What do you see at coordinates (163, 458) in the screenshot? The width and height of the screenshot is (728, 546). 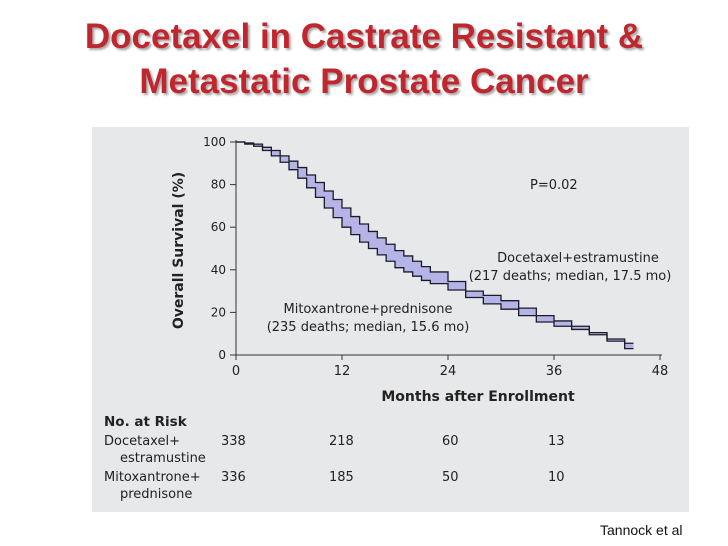 I see `risk-row-label-docetaxel-2: estramustine` at bounding box center [163, 458].